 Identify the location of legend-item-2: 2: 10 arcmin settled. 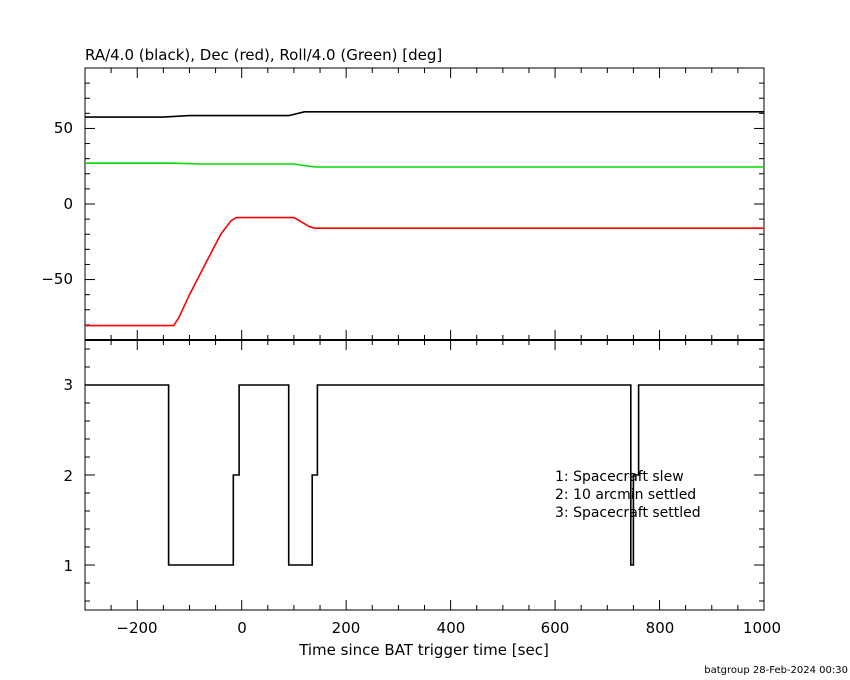
(625, 495).